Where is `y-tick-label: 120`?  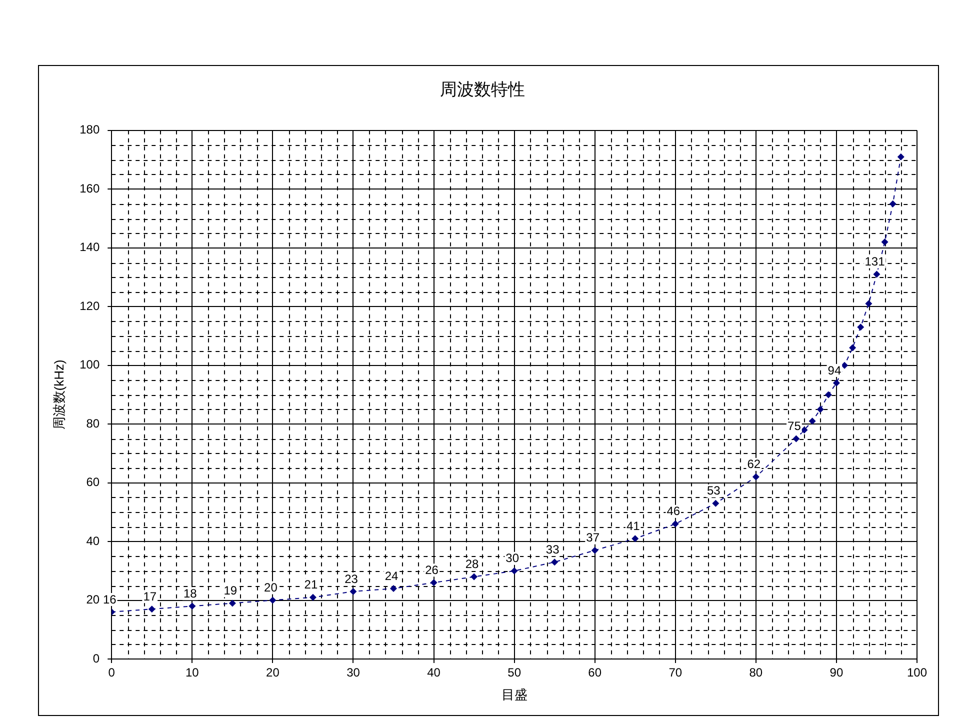
y-tick-label: 120 is located at coordinates (90, 305).